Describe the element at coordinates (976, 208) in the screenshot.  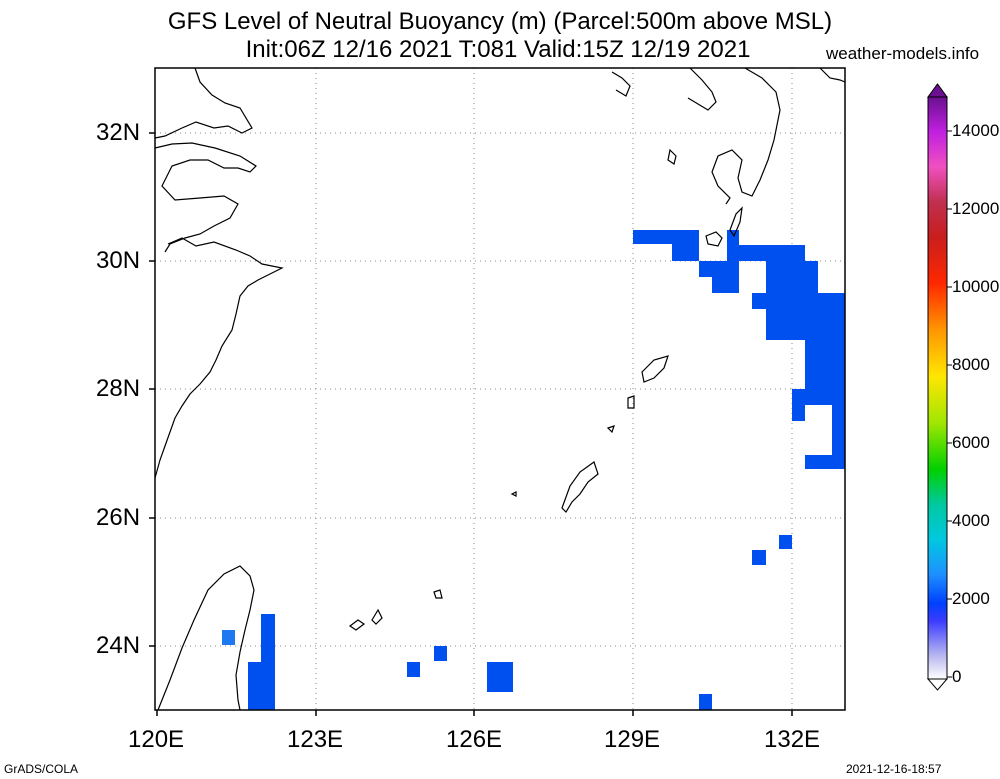
I see `colorbar-label-12000: 12000` at that location.